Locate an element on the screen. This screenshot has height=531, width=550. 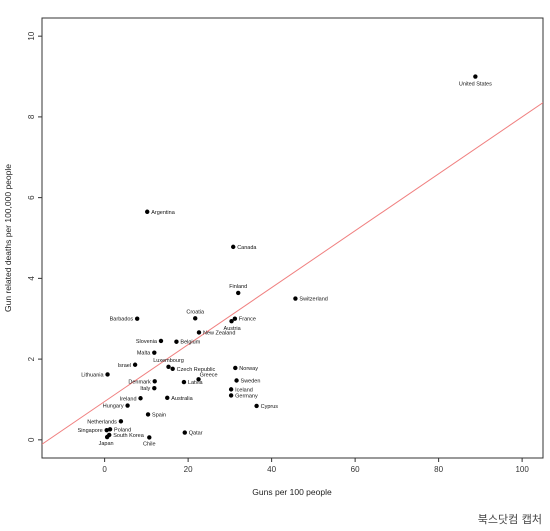
point-label: Lithuania is located at coordinates (92, 375).